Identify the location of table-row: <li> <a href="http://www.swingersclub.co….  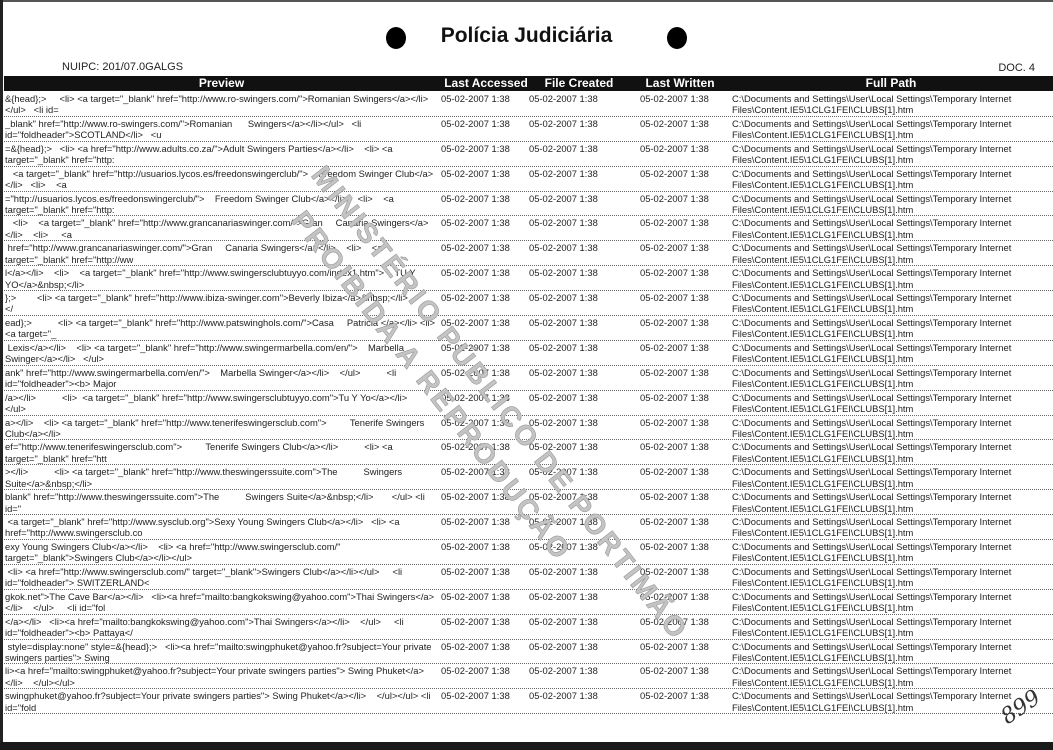
(528, 577).